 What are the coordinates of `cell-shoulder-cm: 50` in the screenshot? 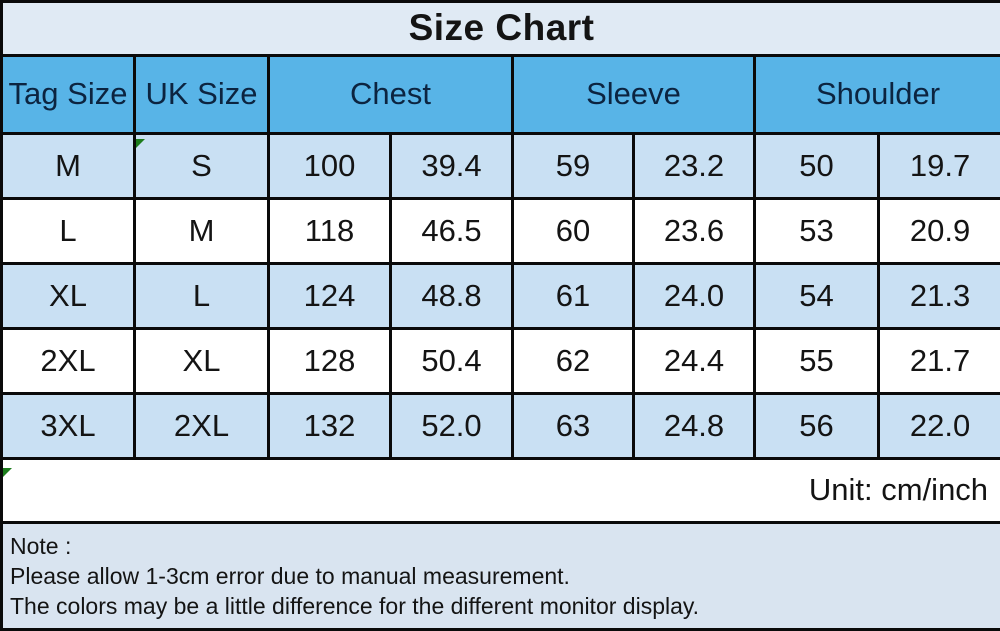 It's located at (816, 165).